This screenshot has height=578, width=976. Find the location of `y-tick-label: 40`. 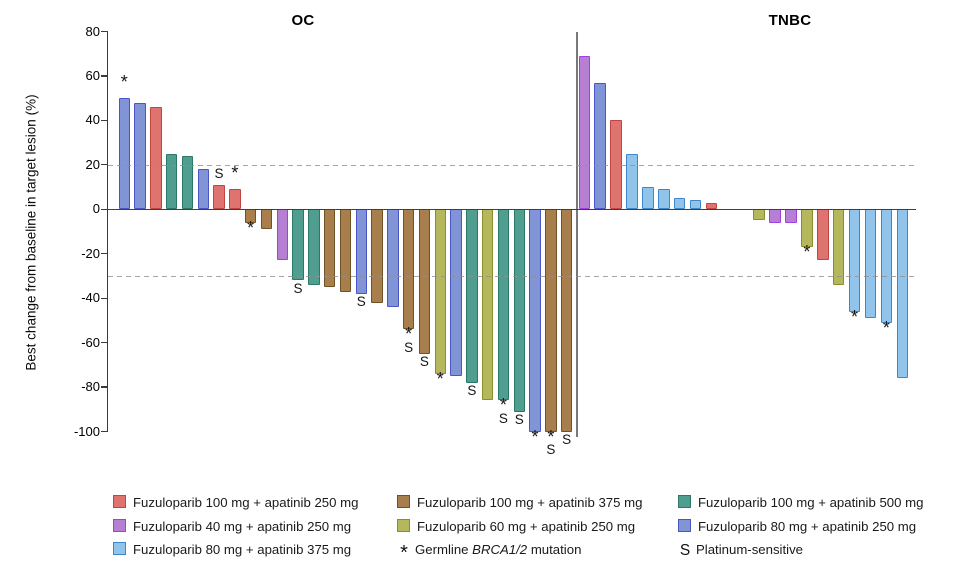

y-tick-label: 40 is located at coordinates (92, 120).